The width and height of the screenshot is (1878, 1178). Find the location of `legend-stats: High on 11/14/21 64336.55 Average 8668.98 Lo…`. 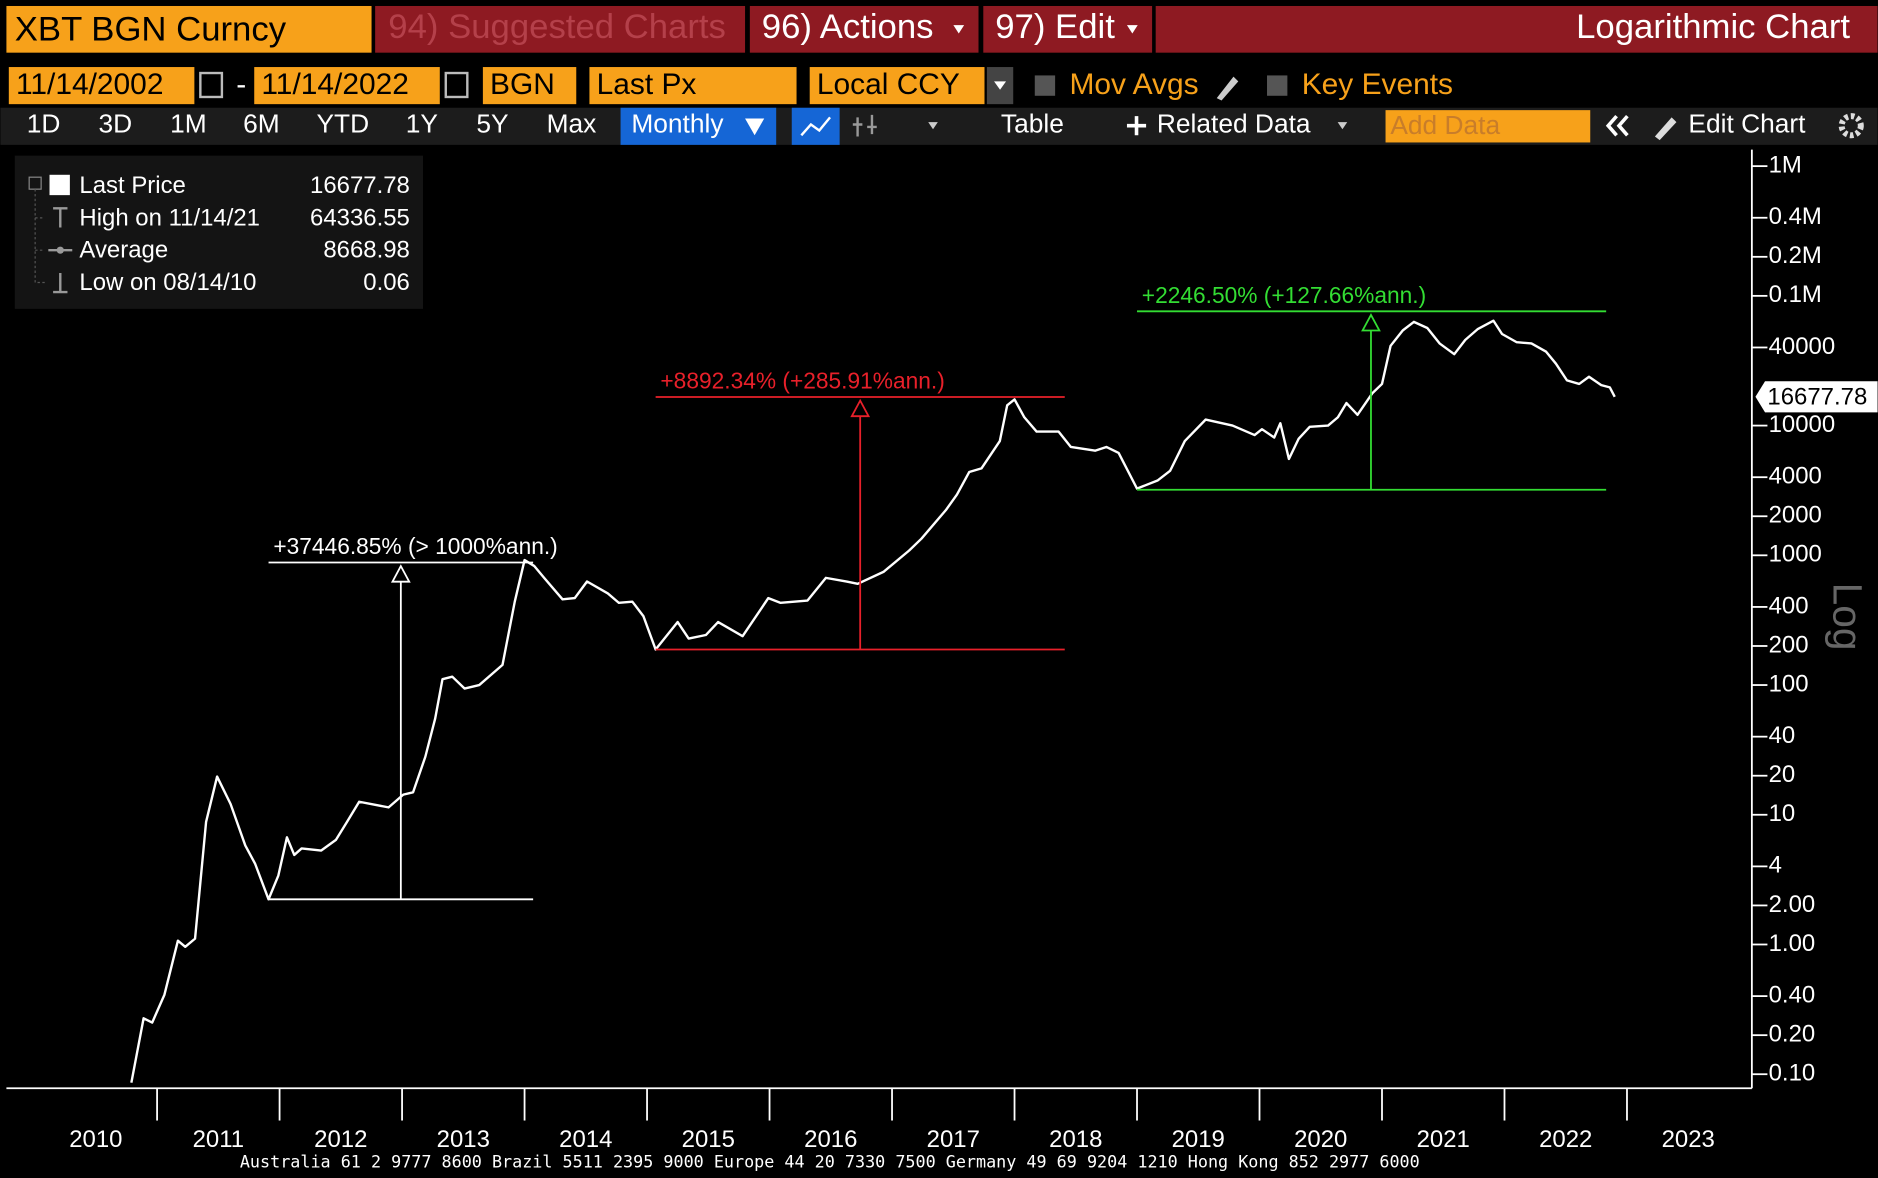

legend-stats: High on 11/14/21 64336.55 Average 8668.98 Lo… is located at coordinates (244, 250).